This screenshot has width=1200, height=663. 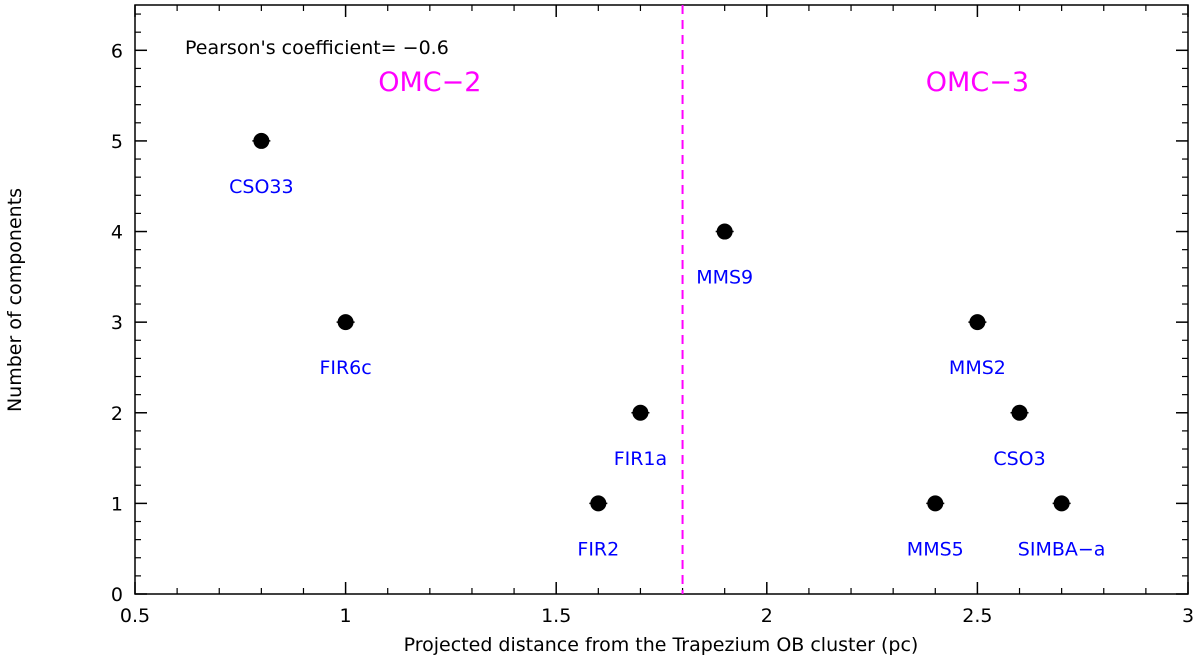 What do you see at coordinates (345, 368) in the screenshot?
I see `data-point-label: FIR6c` at bounding box center [345, 368].